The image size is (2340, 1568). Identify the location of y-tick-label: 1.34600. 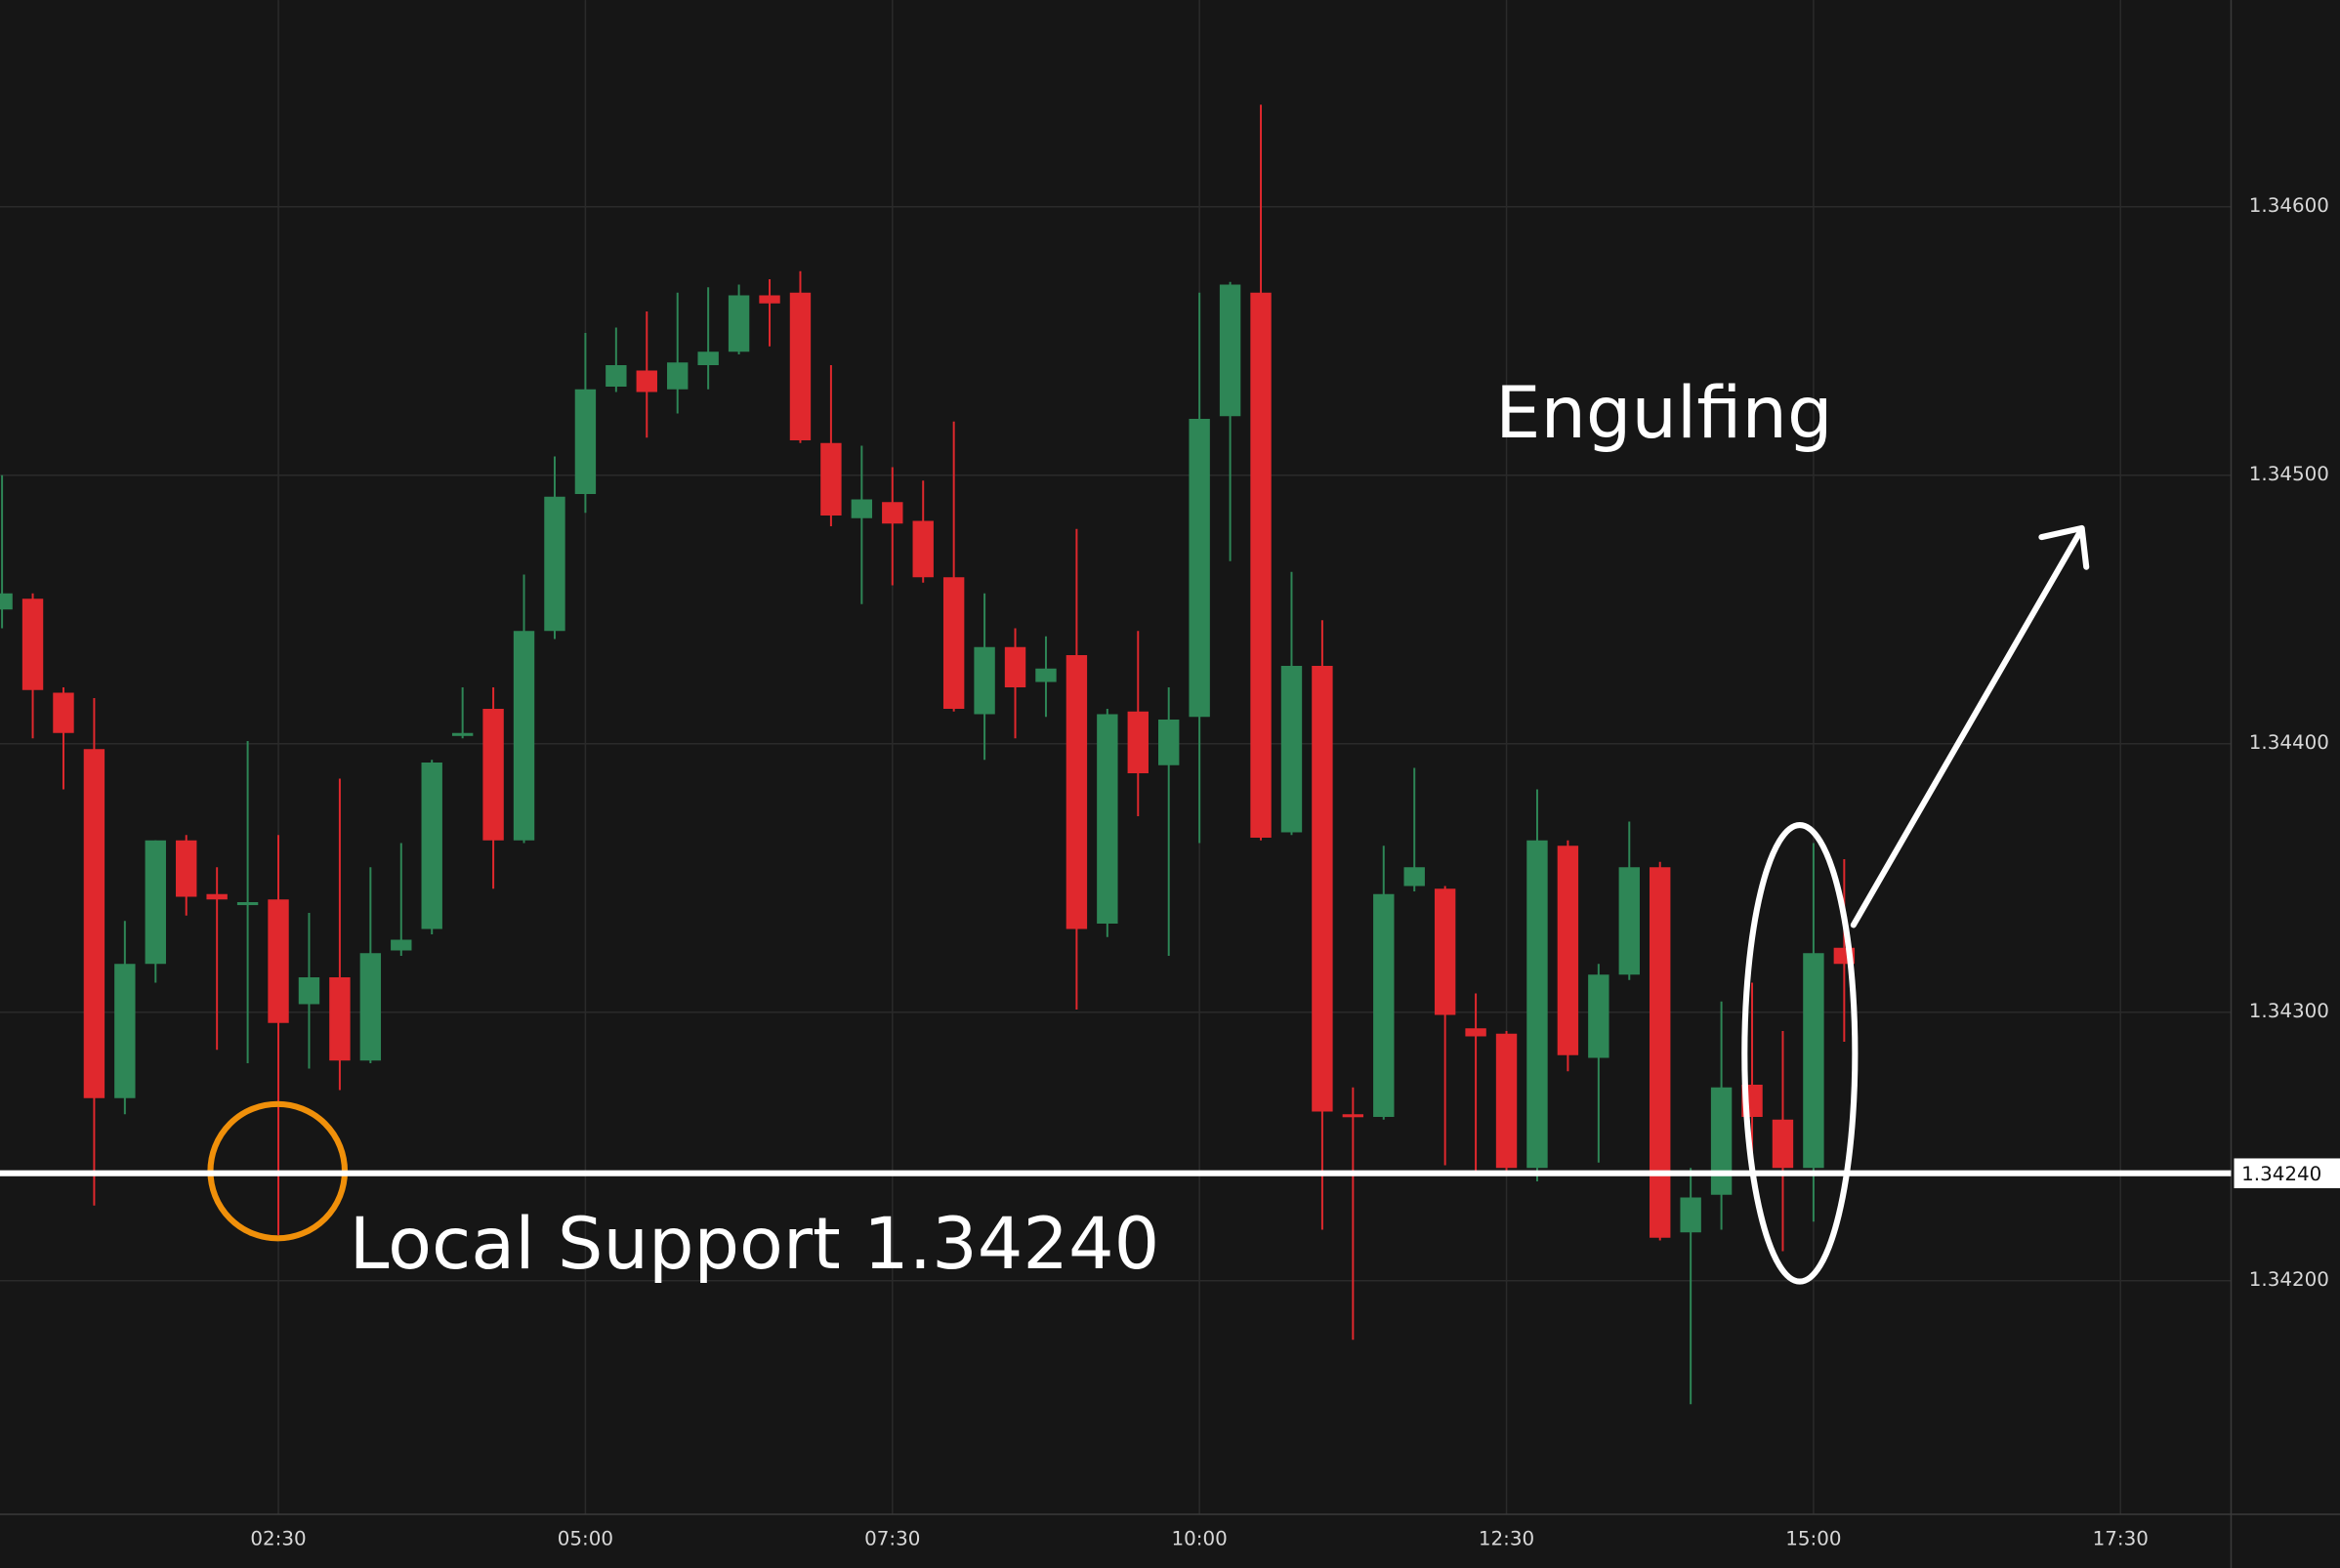
(2289, 206).